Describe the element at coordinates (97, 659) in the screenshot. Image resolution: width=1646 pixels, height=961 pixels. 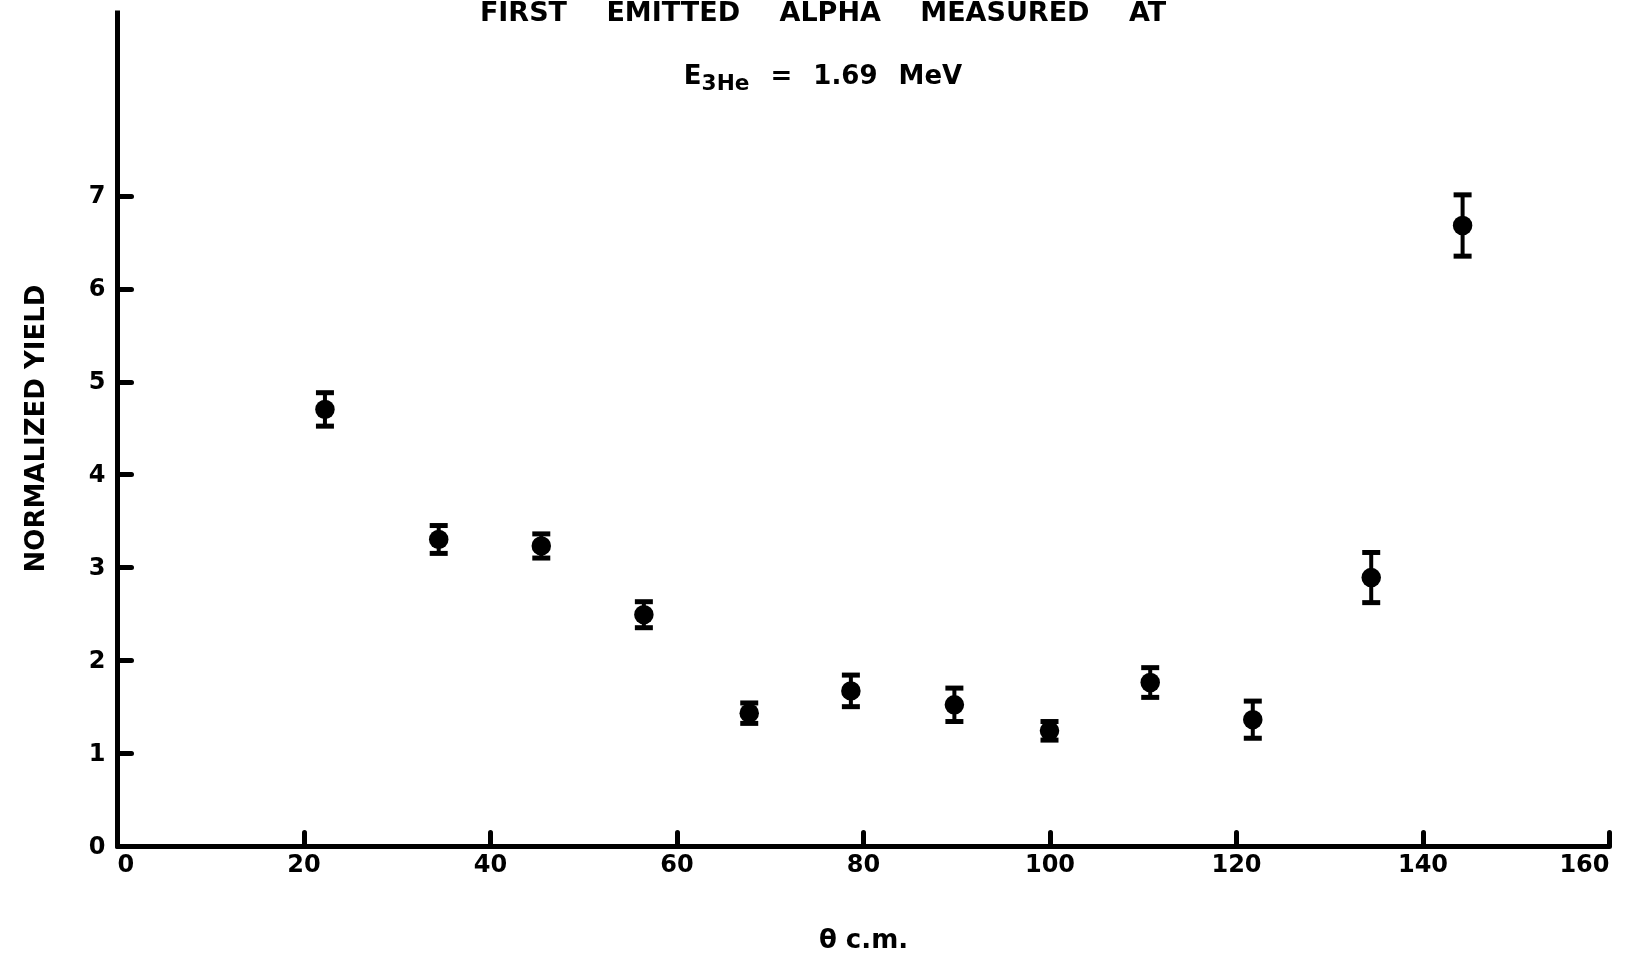
I see `y-tick-label: 2` at that location.